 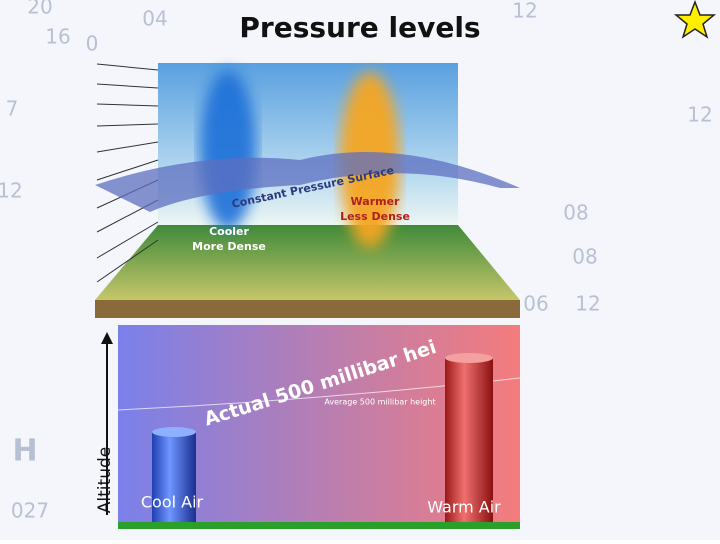 I want to click on map-label: 0, so click(x=92, y=44).